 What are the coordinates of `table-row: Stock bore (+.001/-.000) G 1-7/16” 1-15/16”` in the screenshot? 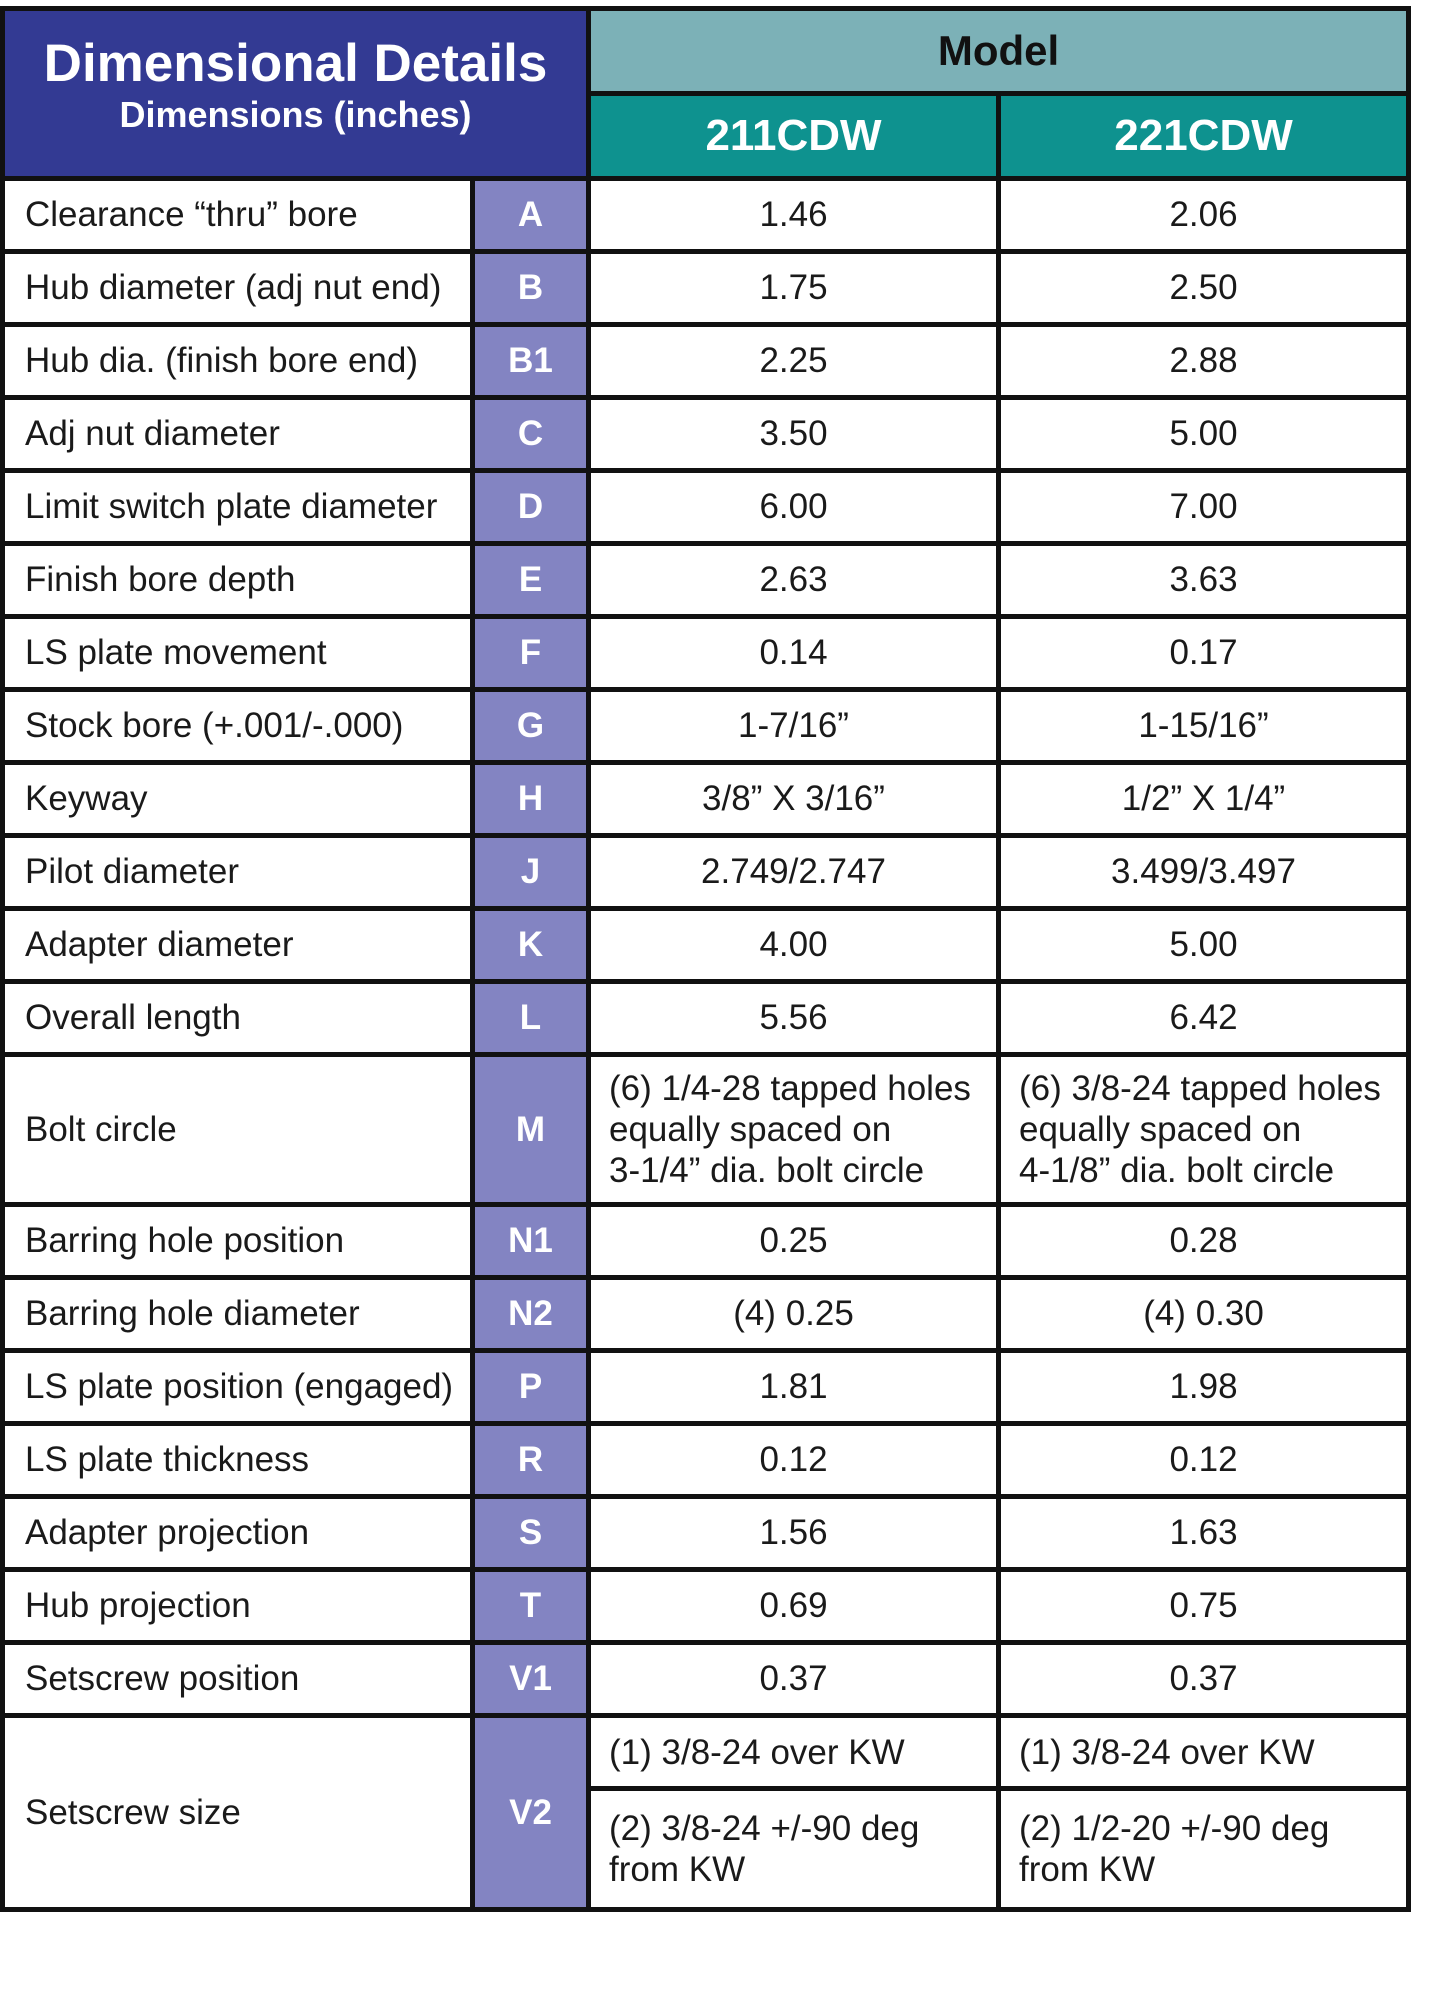 It's located at (706, 726).